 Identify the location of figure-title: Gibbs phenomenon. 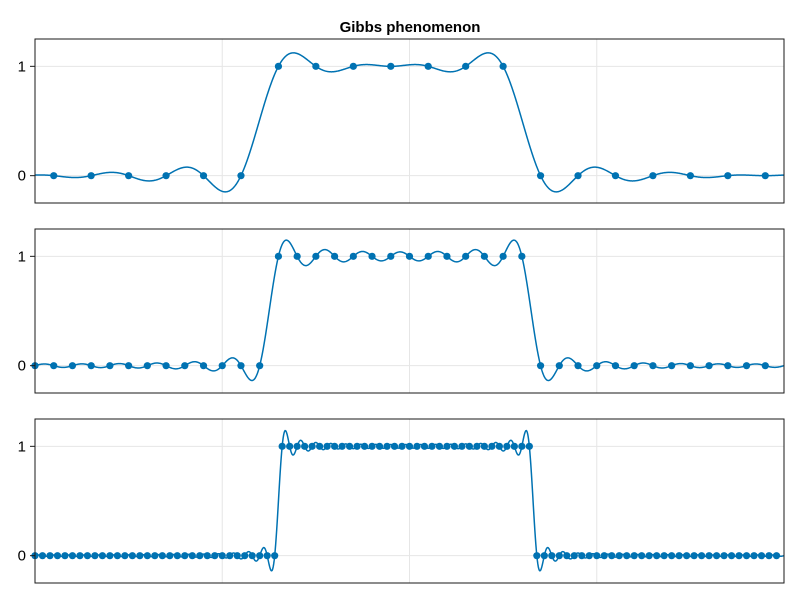
(410, 27).